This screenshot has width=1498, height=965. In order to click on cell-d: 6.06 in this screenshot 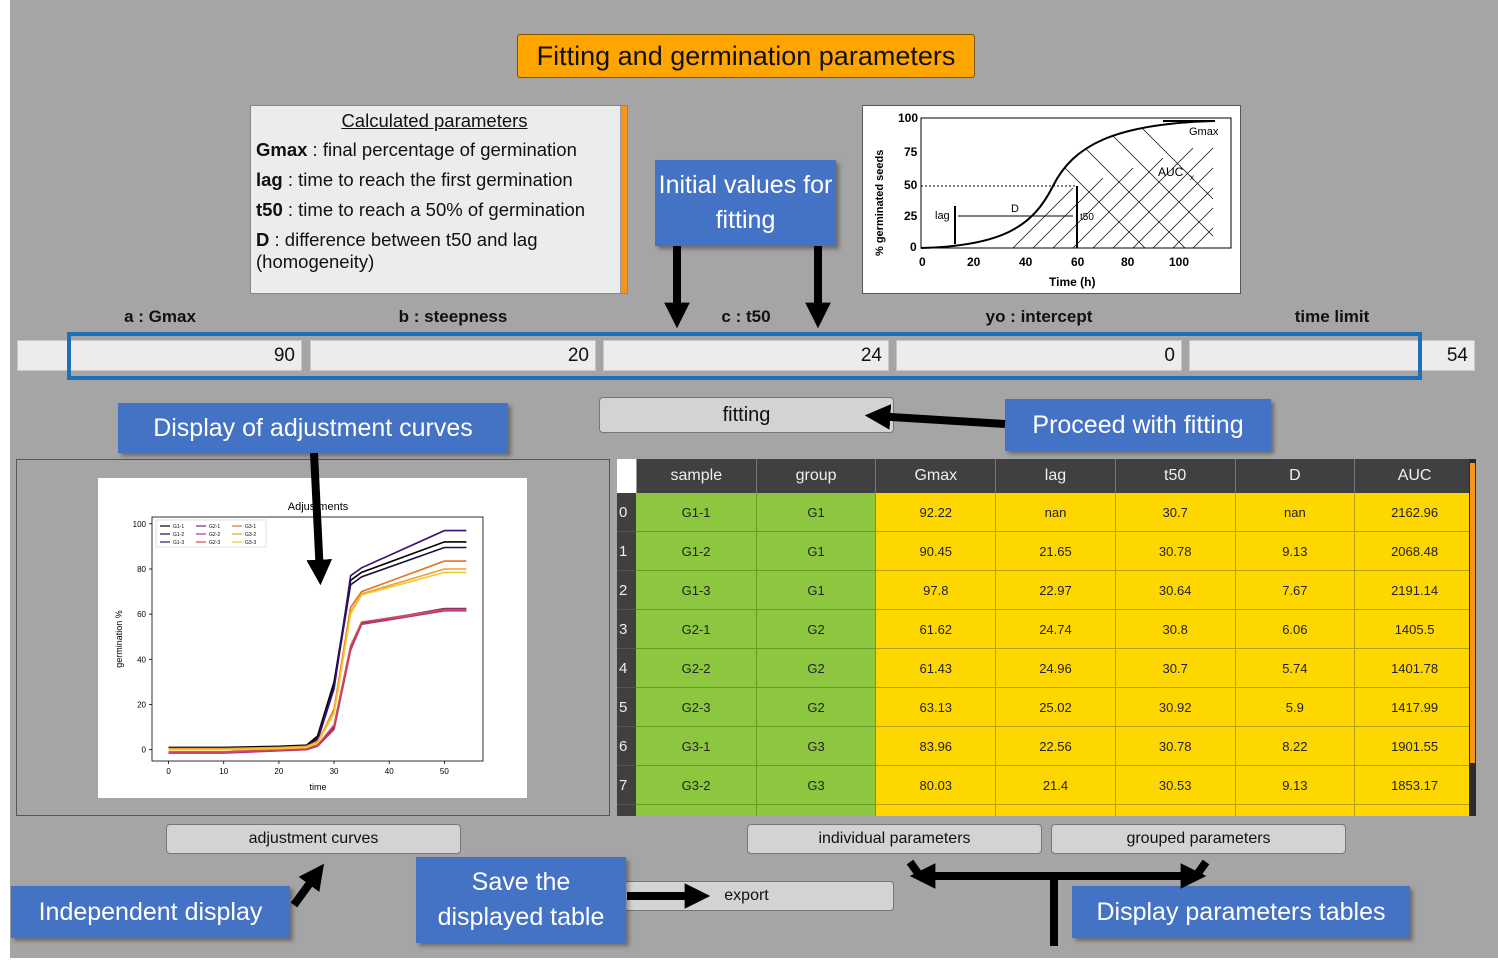, I will do `click(1295, 629)`.